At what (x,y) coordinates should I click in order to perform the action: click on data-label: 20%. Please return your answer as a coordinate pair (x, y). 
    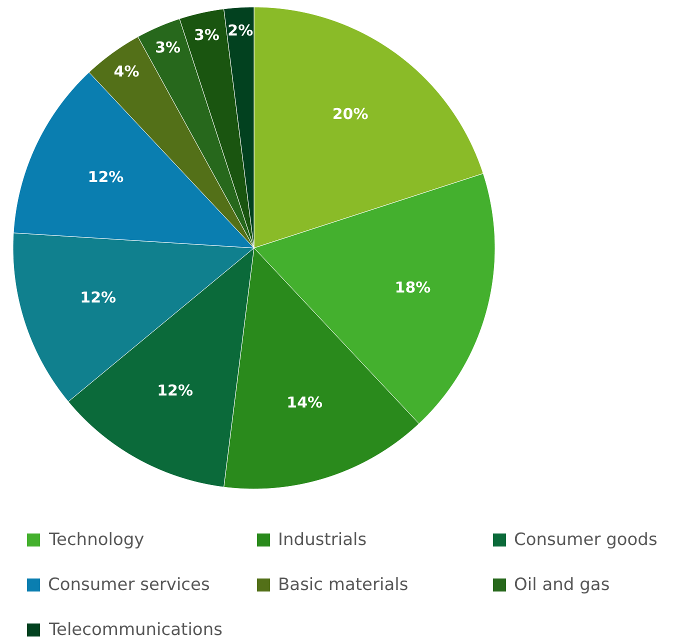
    Looking at the image, I should click on (350, 114).